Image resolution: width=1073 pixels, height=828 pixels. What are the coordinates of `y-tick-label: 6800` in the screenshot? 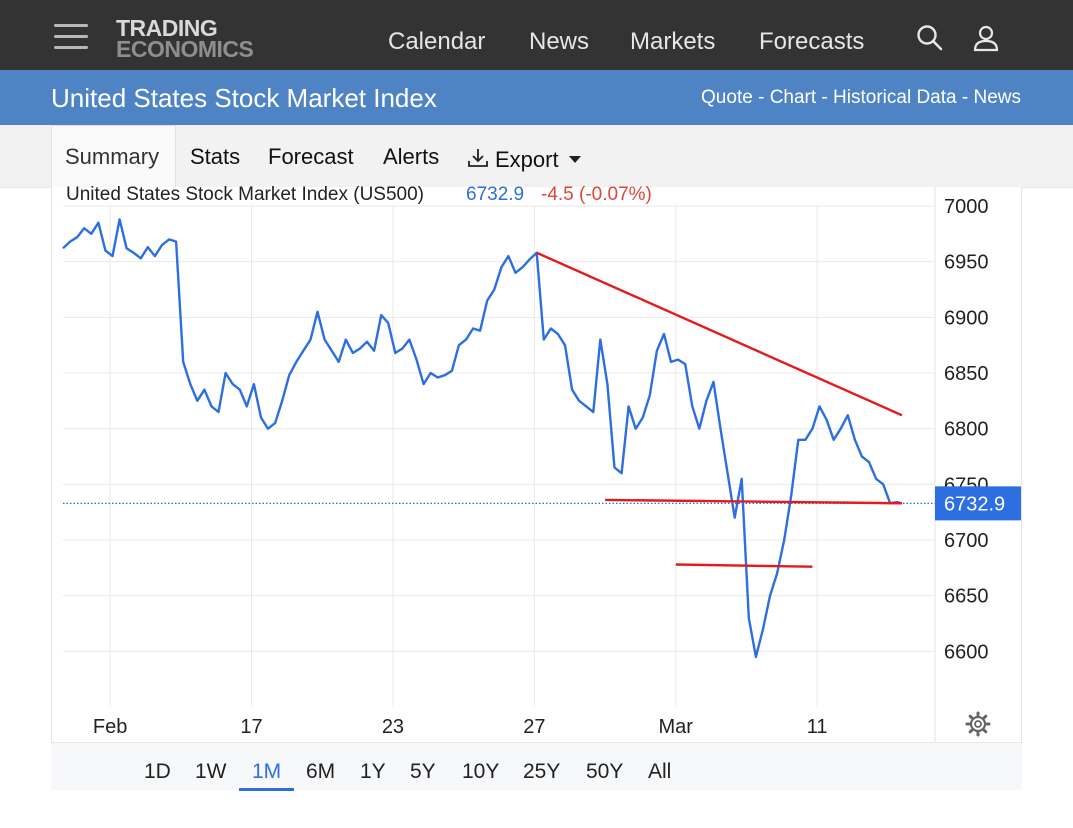 It's located at (966, 430).